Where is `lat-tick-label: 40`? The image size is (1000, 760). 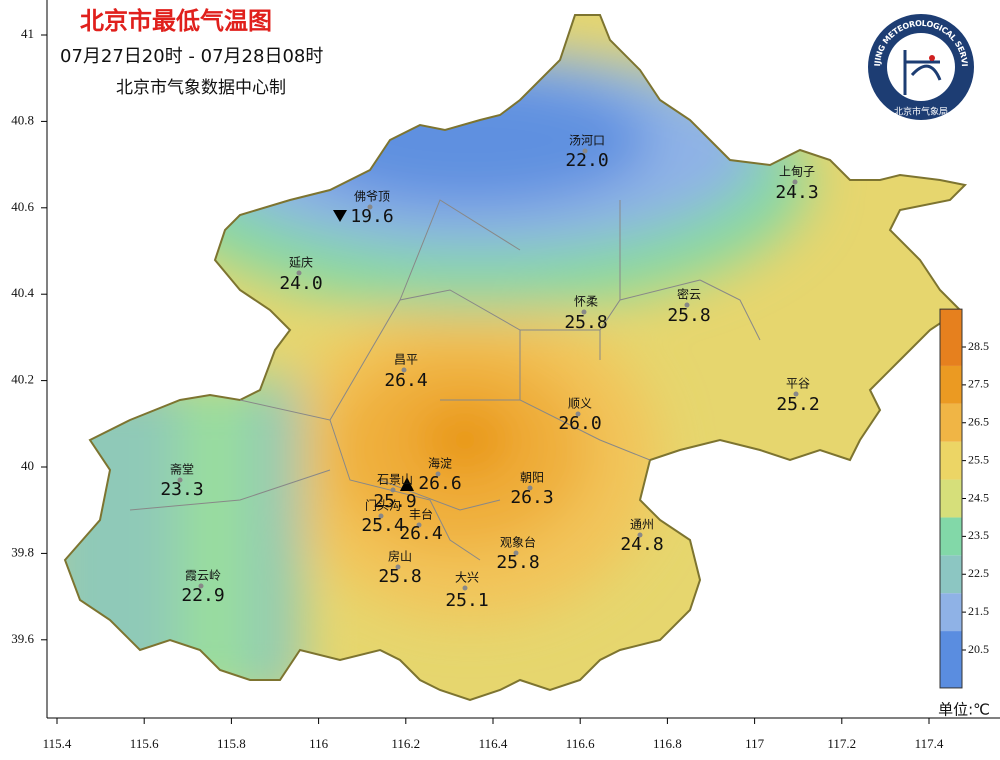 lat-tick-label: 40 is located at coordinates (27, 465).